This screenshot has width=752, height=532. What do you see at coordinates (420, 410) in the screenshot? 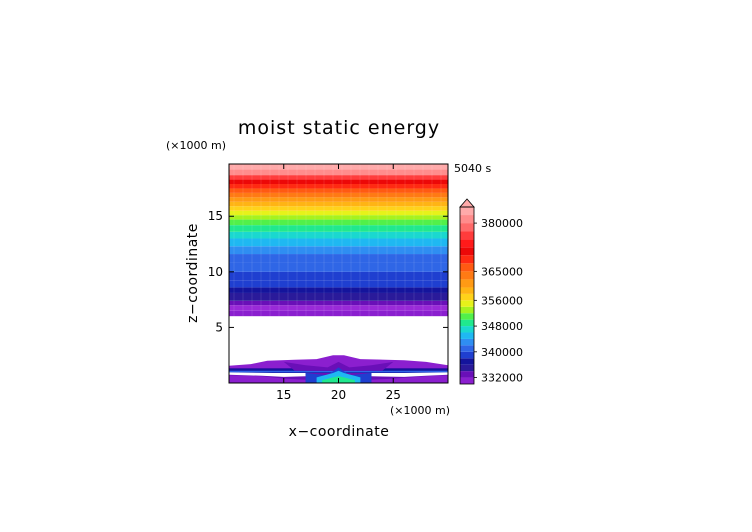
I see `x-unit-label: (×1000 m)` at bounding box center [420, 410].